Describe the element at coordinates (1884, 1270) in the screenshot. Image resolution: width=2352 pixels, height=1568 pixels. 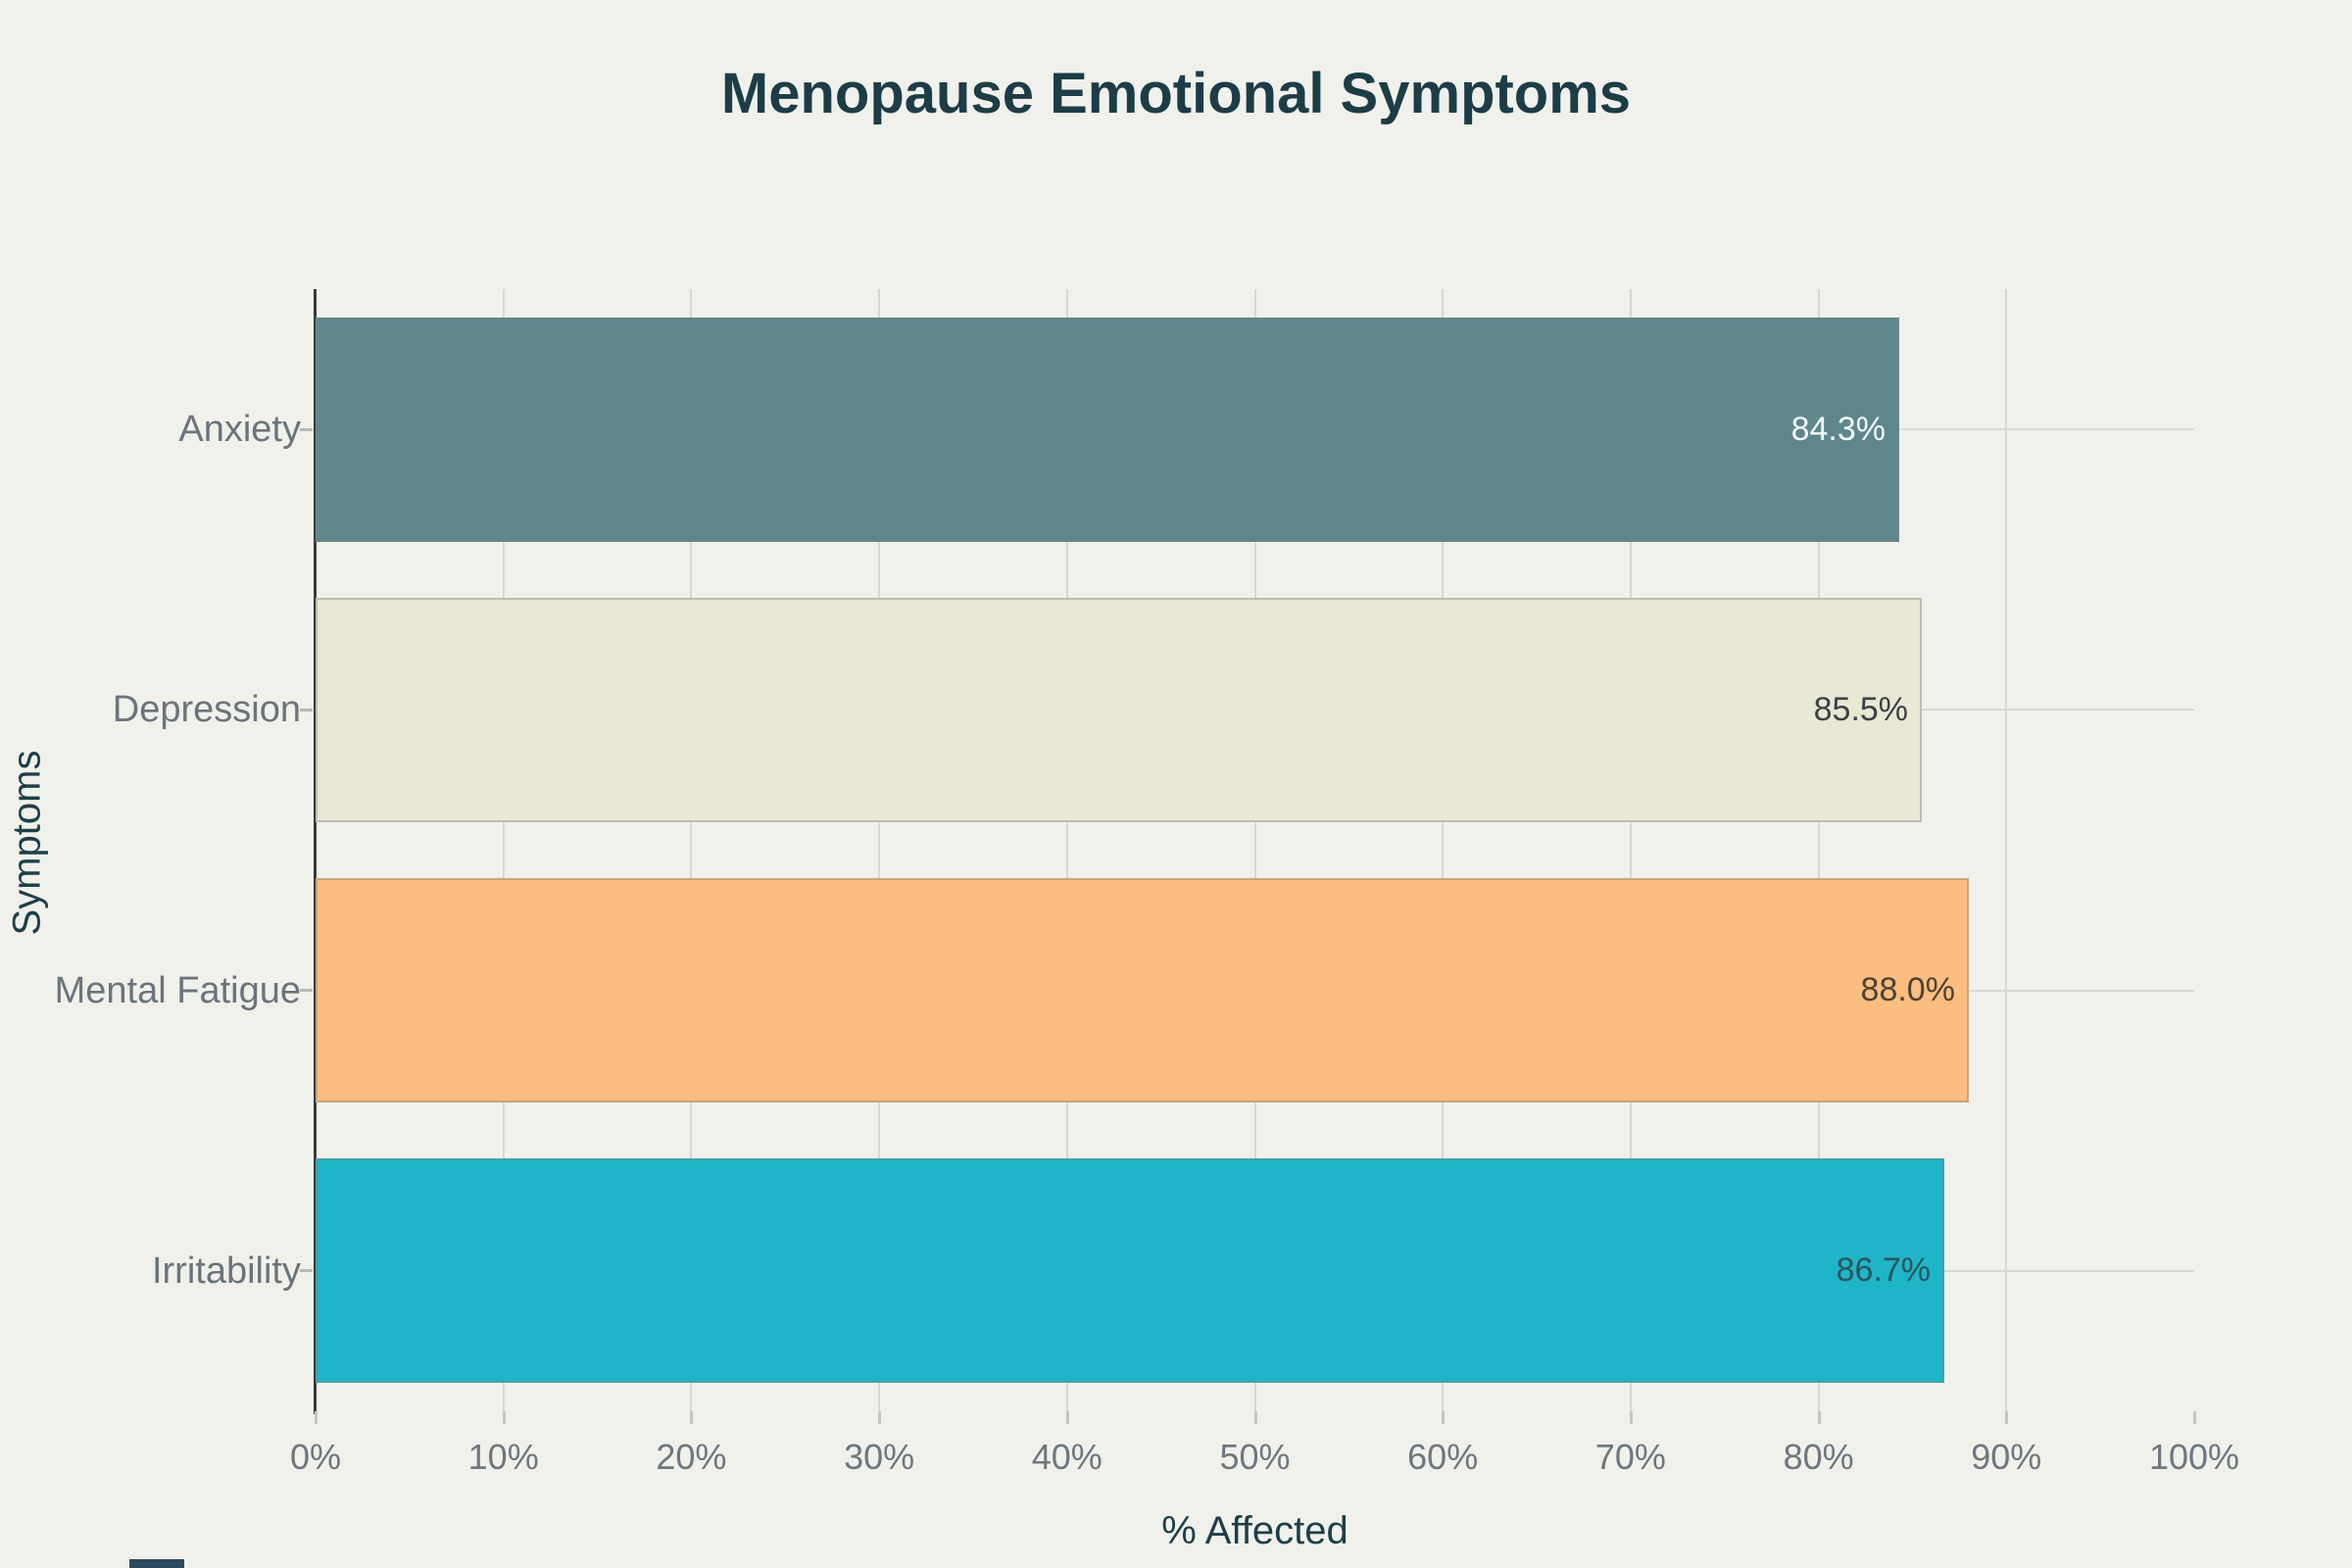
I see `bar-value-label: 86.7%` at that location.